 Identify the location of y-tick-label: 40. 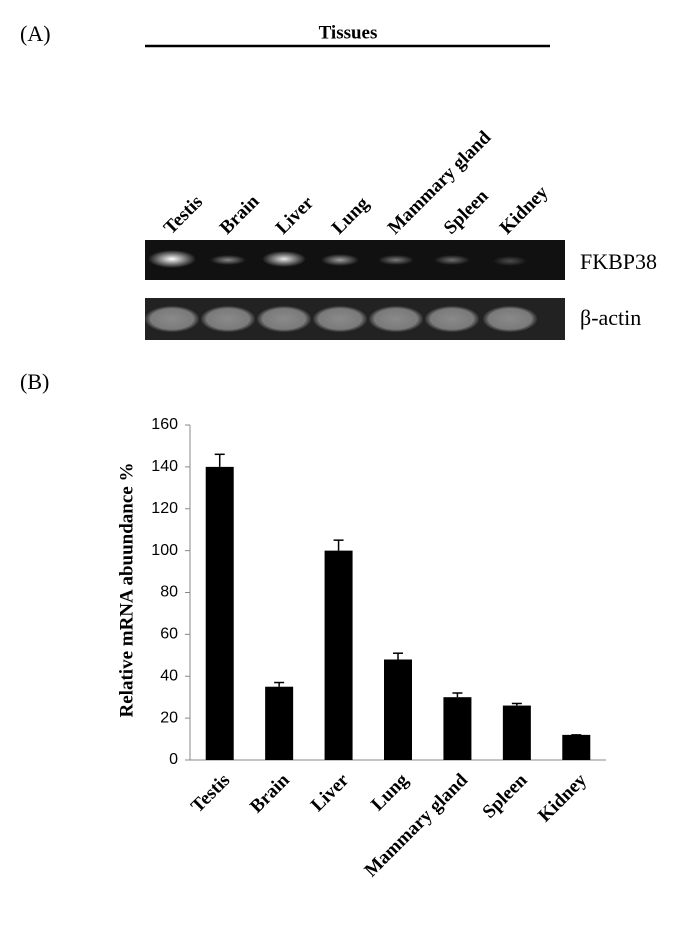
(169, 675).